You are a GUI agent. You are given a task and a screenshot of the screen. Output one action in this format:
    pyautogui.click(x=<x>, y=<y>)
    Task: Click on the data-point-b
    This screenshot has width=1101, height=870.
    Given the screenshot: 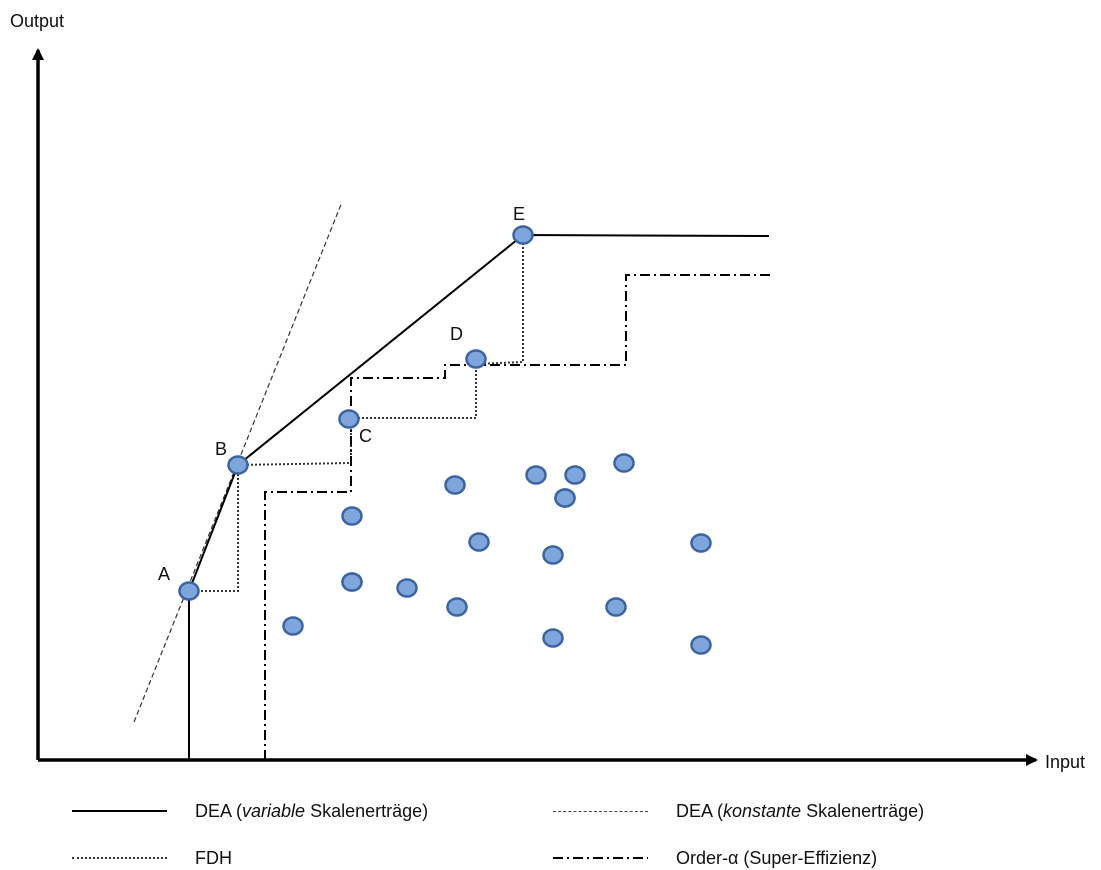 What is the action you would take?
    pyautogui.click(x=238, y=465)
    